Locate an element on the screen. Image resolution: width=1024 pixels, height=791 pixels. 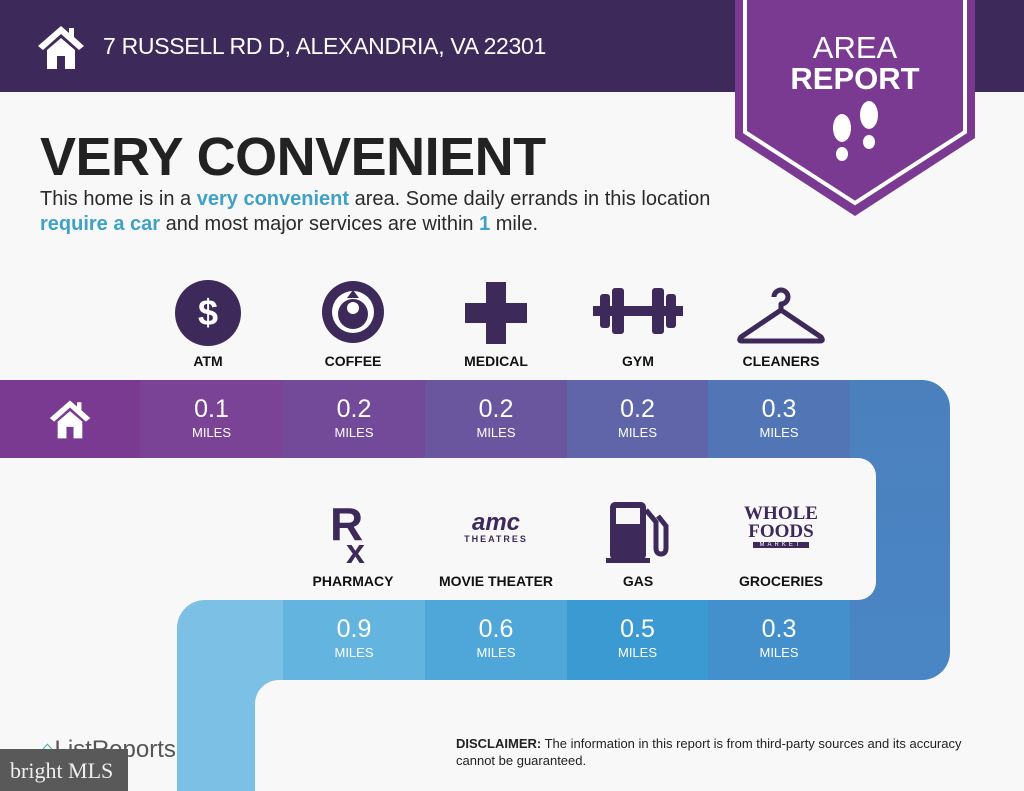
hanger-icon is located at coordinates (781, 314).